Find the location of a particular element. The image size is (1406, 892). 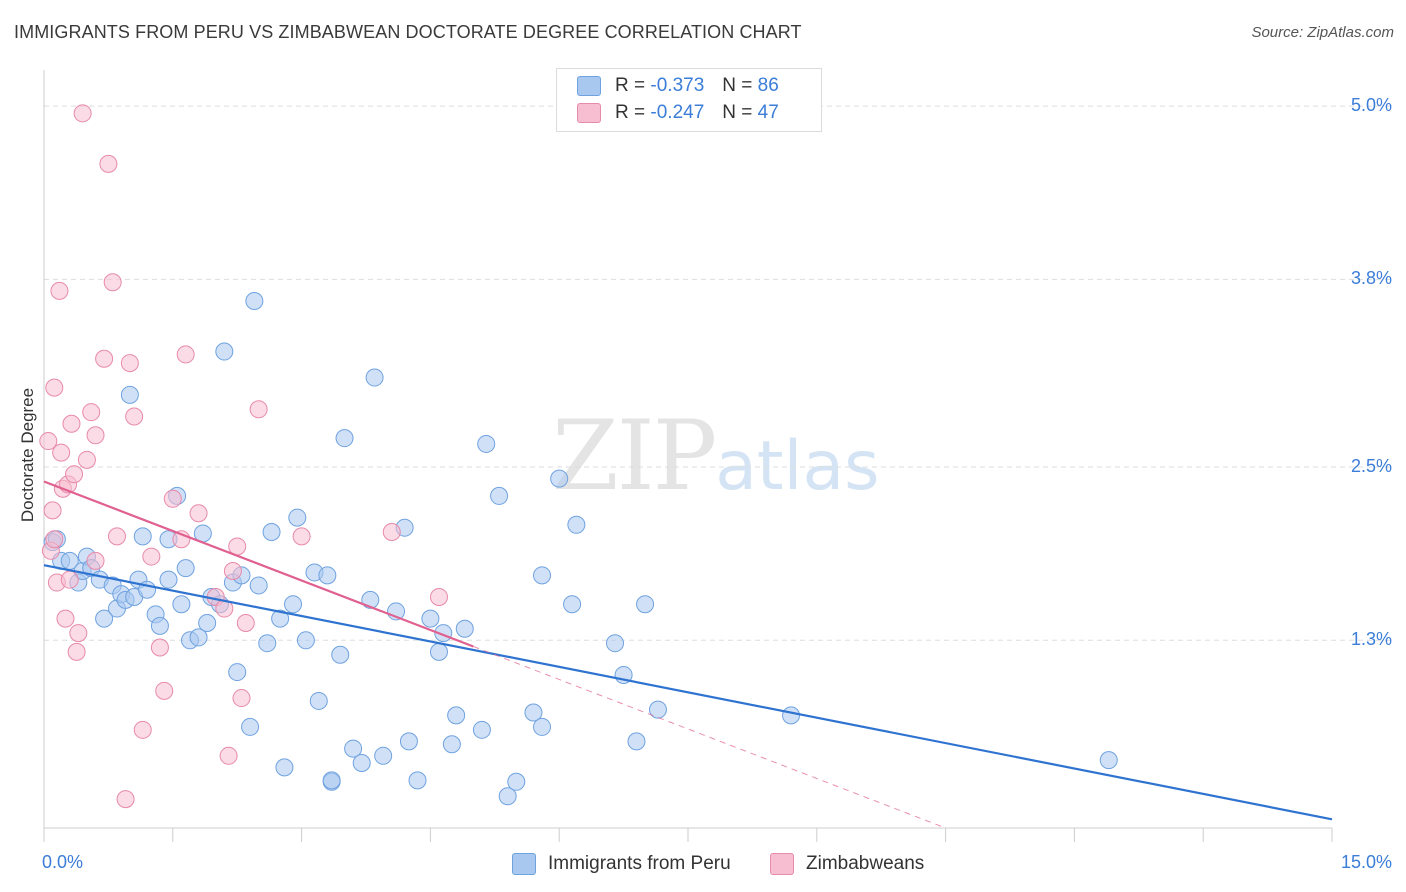

trend-line-extension is located at coordinates (709, 737).